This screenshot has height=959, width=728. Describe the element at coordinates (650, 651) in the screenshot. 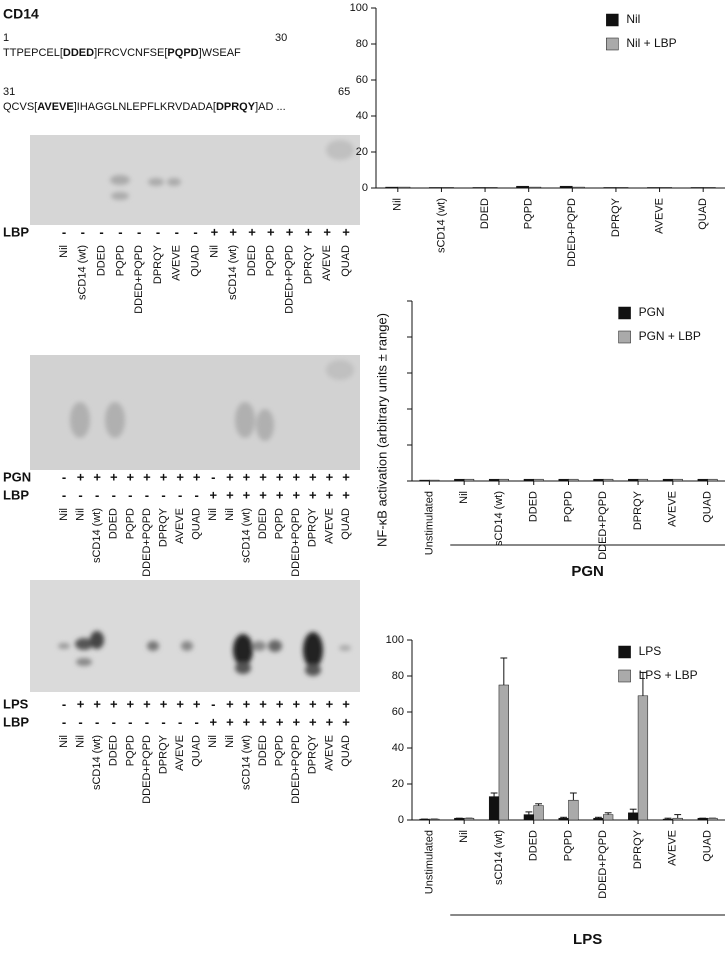

I see `legend-label: LPS` at that location.